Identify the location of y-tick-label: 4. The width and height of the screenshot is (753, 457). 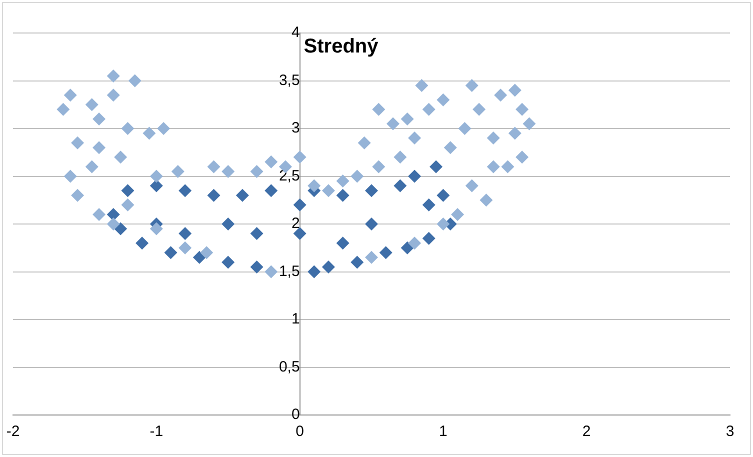
(295, 33).